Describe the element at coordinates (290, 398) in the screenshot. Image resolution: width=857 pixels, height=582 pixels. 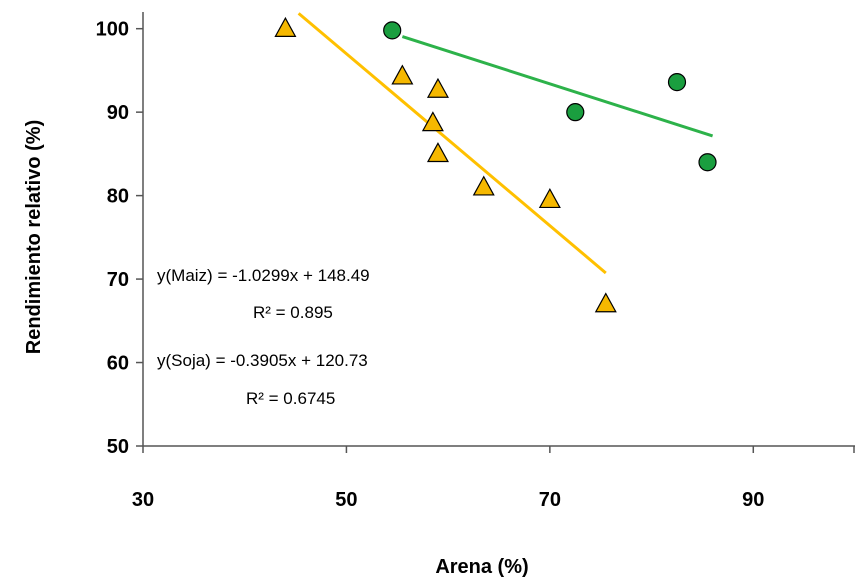
I see `soja-r2-label: R² = 0.6745` at that location.